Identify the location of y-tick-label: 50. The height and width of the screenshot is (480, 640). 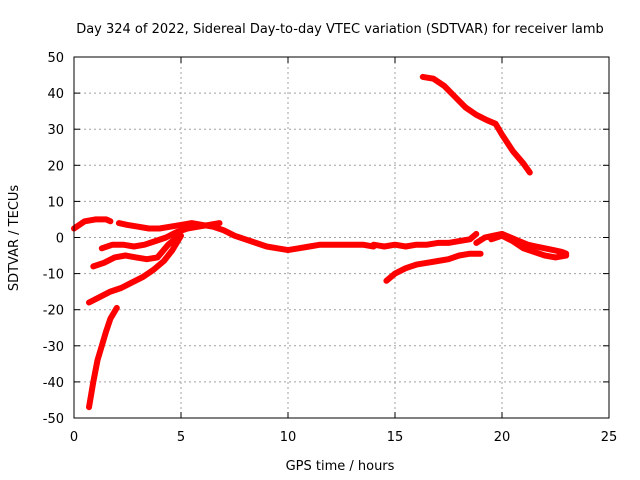
(55, 58).